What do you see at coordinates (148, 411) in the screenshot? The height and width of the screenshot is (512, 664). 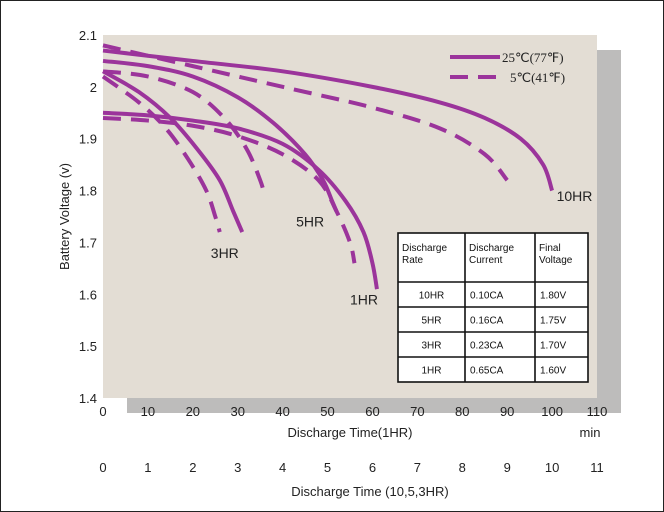 I see `x1-tick-label: 10` at bounding box center [148, 411].